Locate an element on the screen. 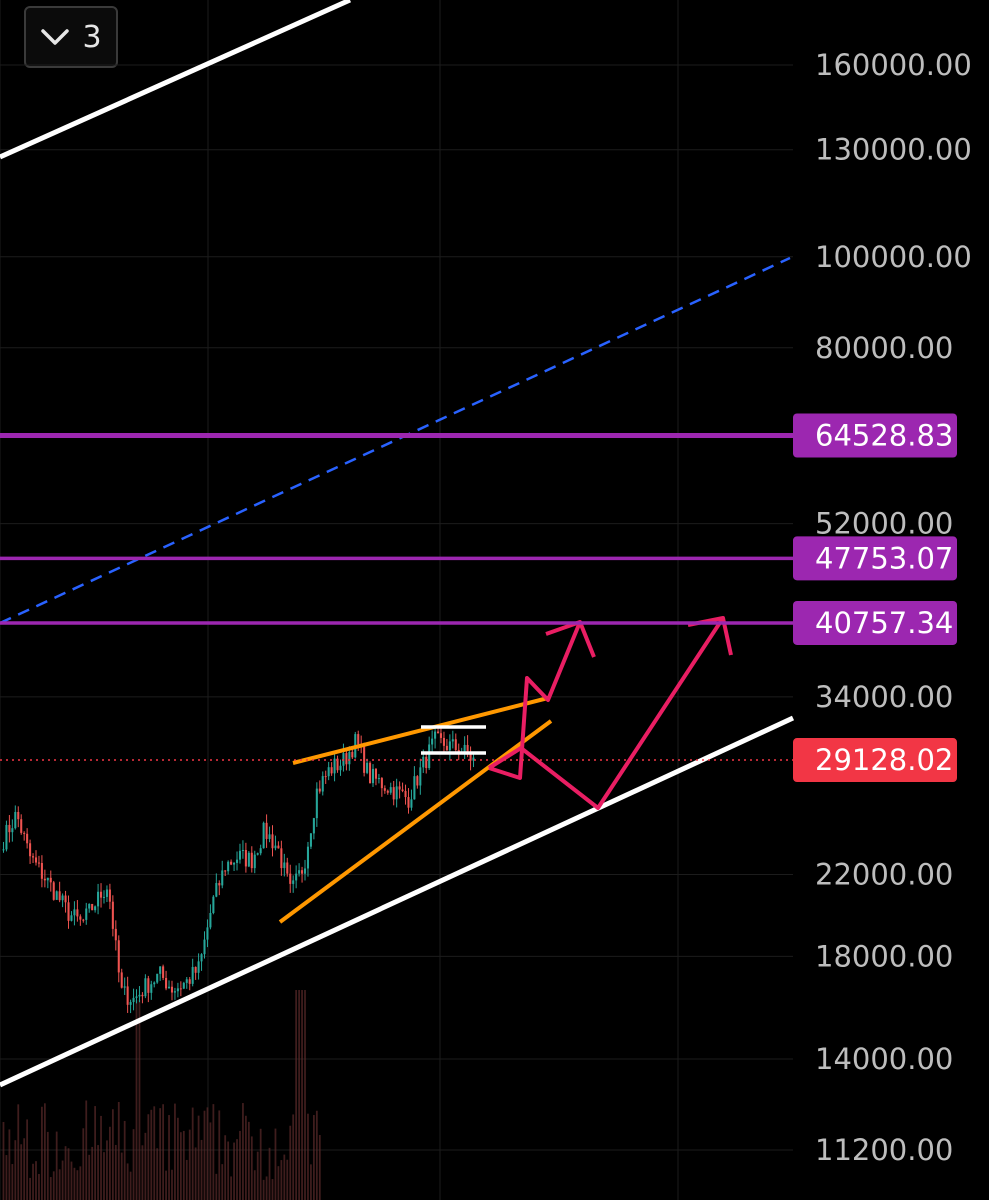  wedge-lower-line is located at coordinates (415, 821).